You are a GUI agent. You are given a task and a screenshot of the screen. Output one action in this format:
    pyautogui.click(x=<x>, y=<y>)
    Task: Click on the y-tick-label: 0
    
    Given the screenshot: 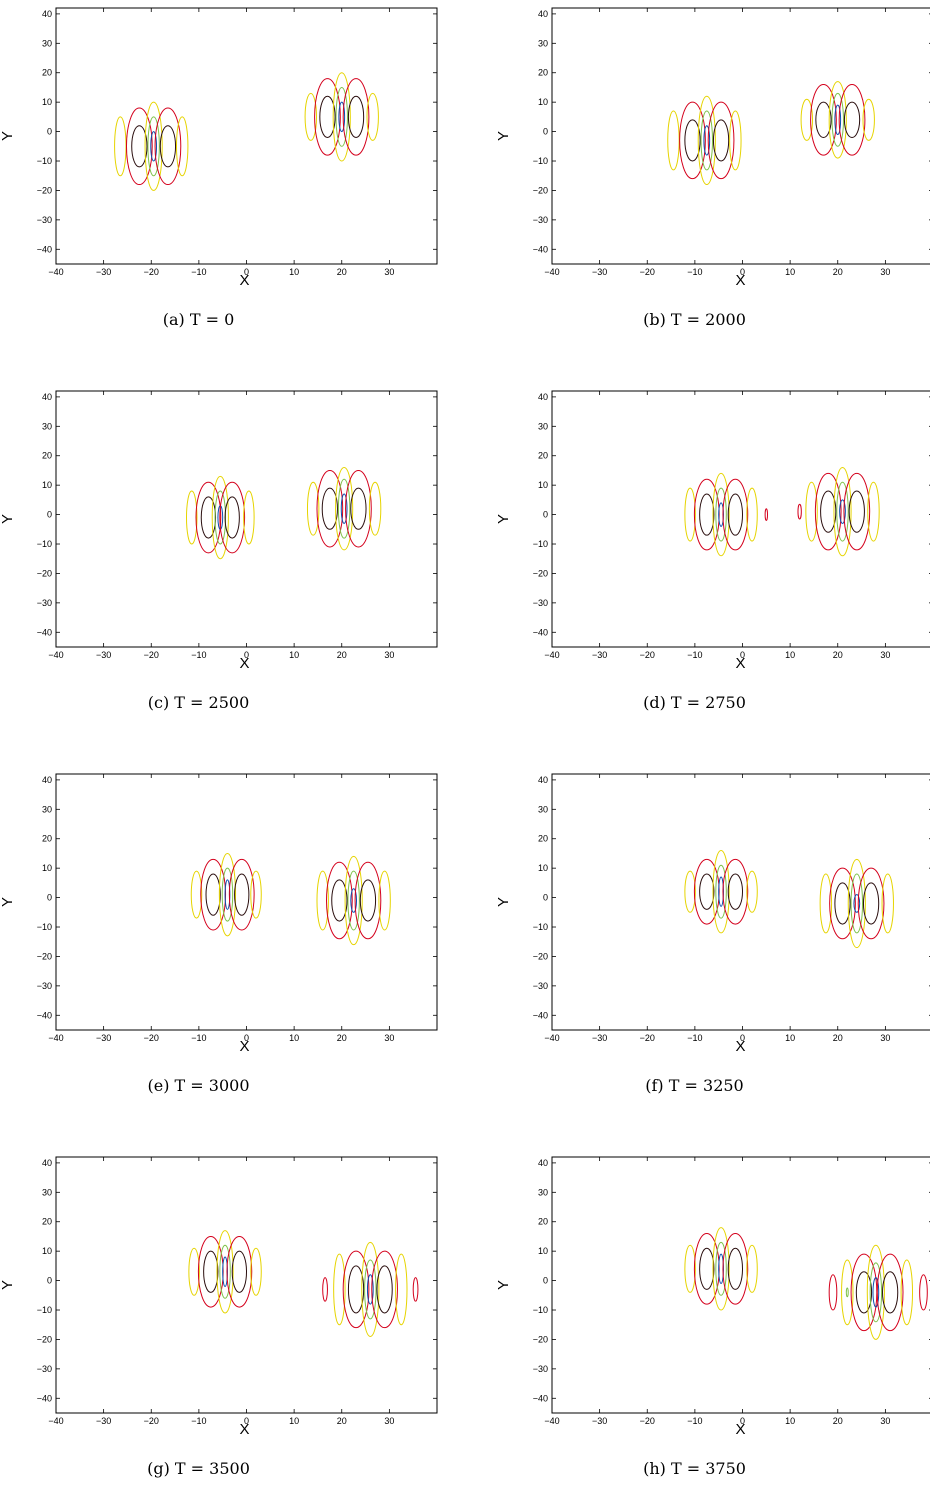 What is the action you would take?
    pyautogui.click(x=545, y=1281)
    